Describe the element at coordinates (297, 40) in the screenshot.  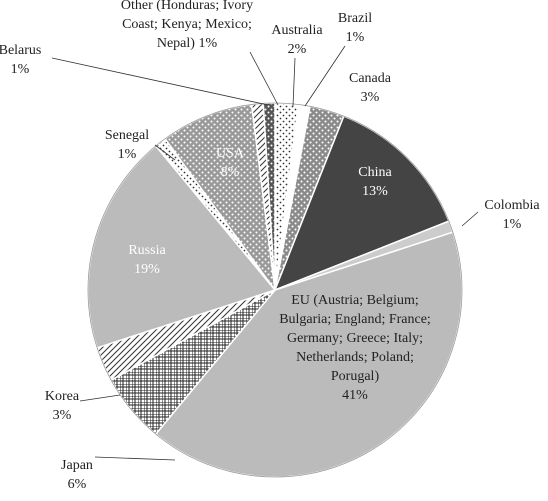
I see `slice-label: Australia 2%` at that location.